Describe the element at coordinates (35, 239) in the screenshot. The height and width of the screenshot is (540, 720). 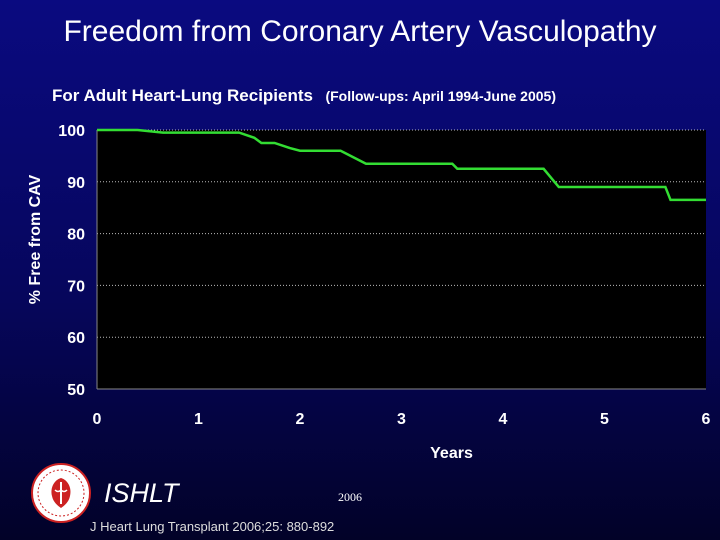
I see `y-axis-label: % Free from CAV` at that location.